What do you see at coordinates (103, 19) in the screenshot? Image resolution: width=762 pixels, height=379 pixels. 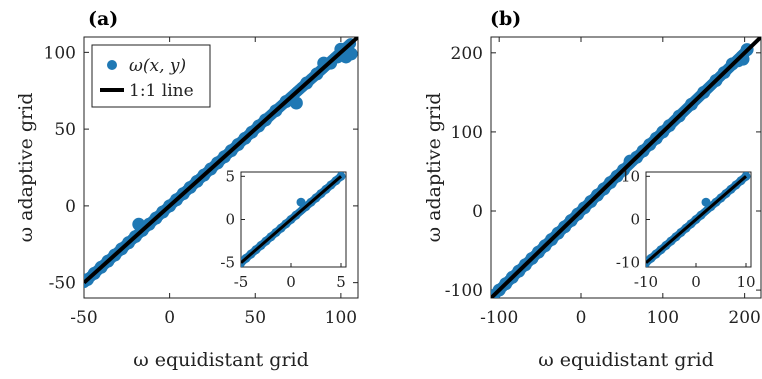 I see `panel-label: (a)` at bounding box center [103, 19].